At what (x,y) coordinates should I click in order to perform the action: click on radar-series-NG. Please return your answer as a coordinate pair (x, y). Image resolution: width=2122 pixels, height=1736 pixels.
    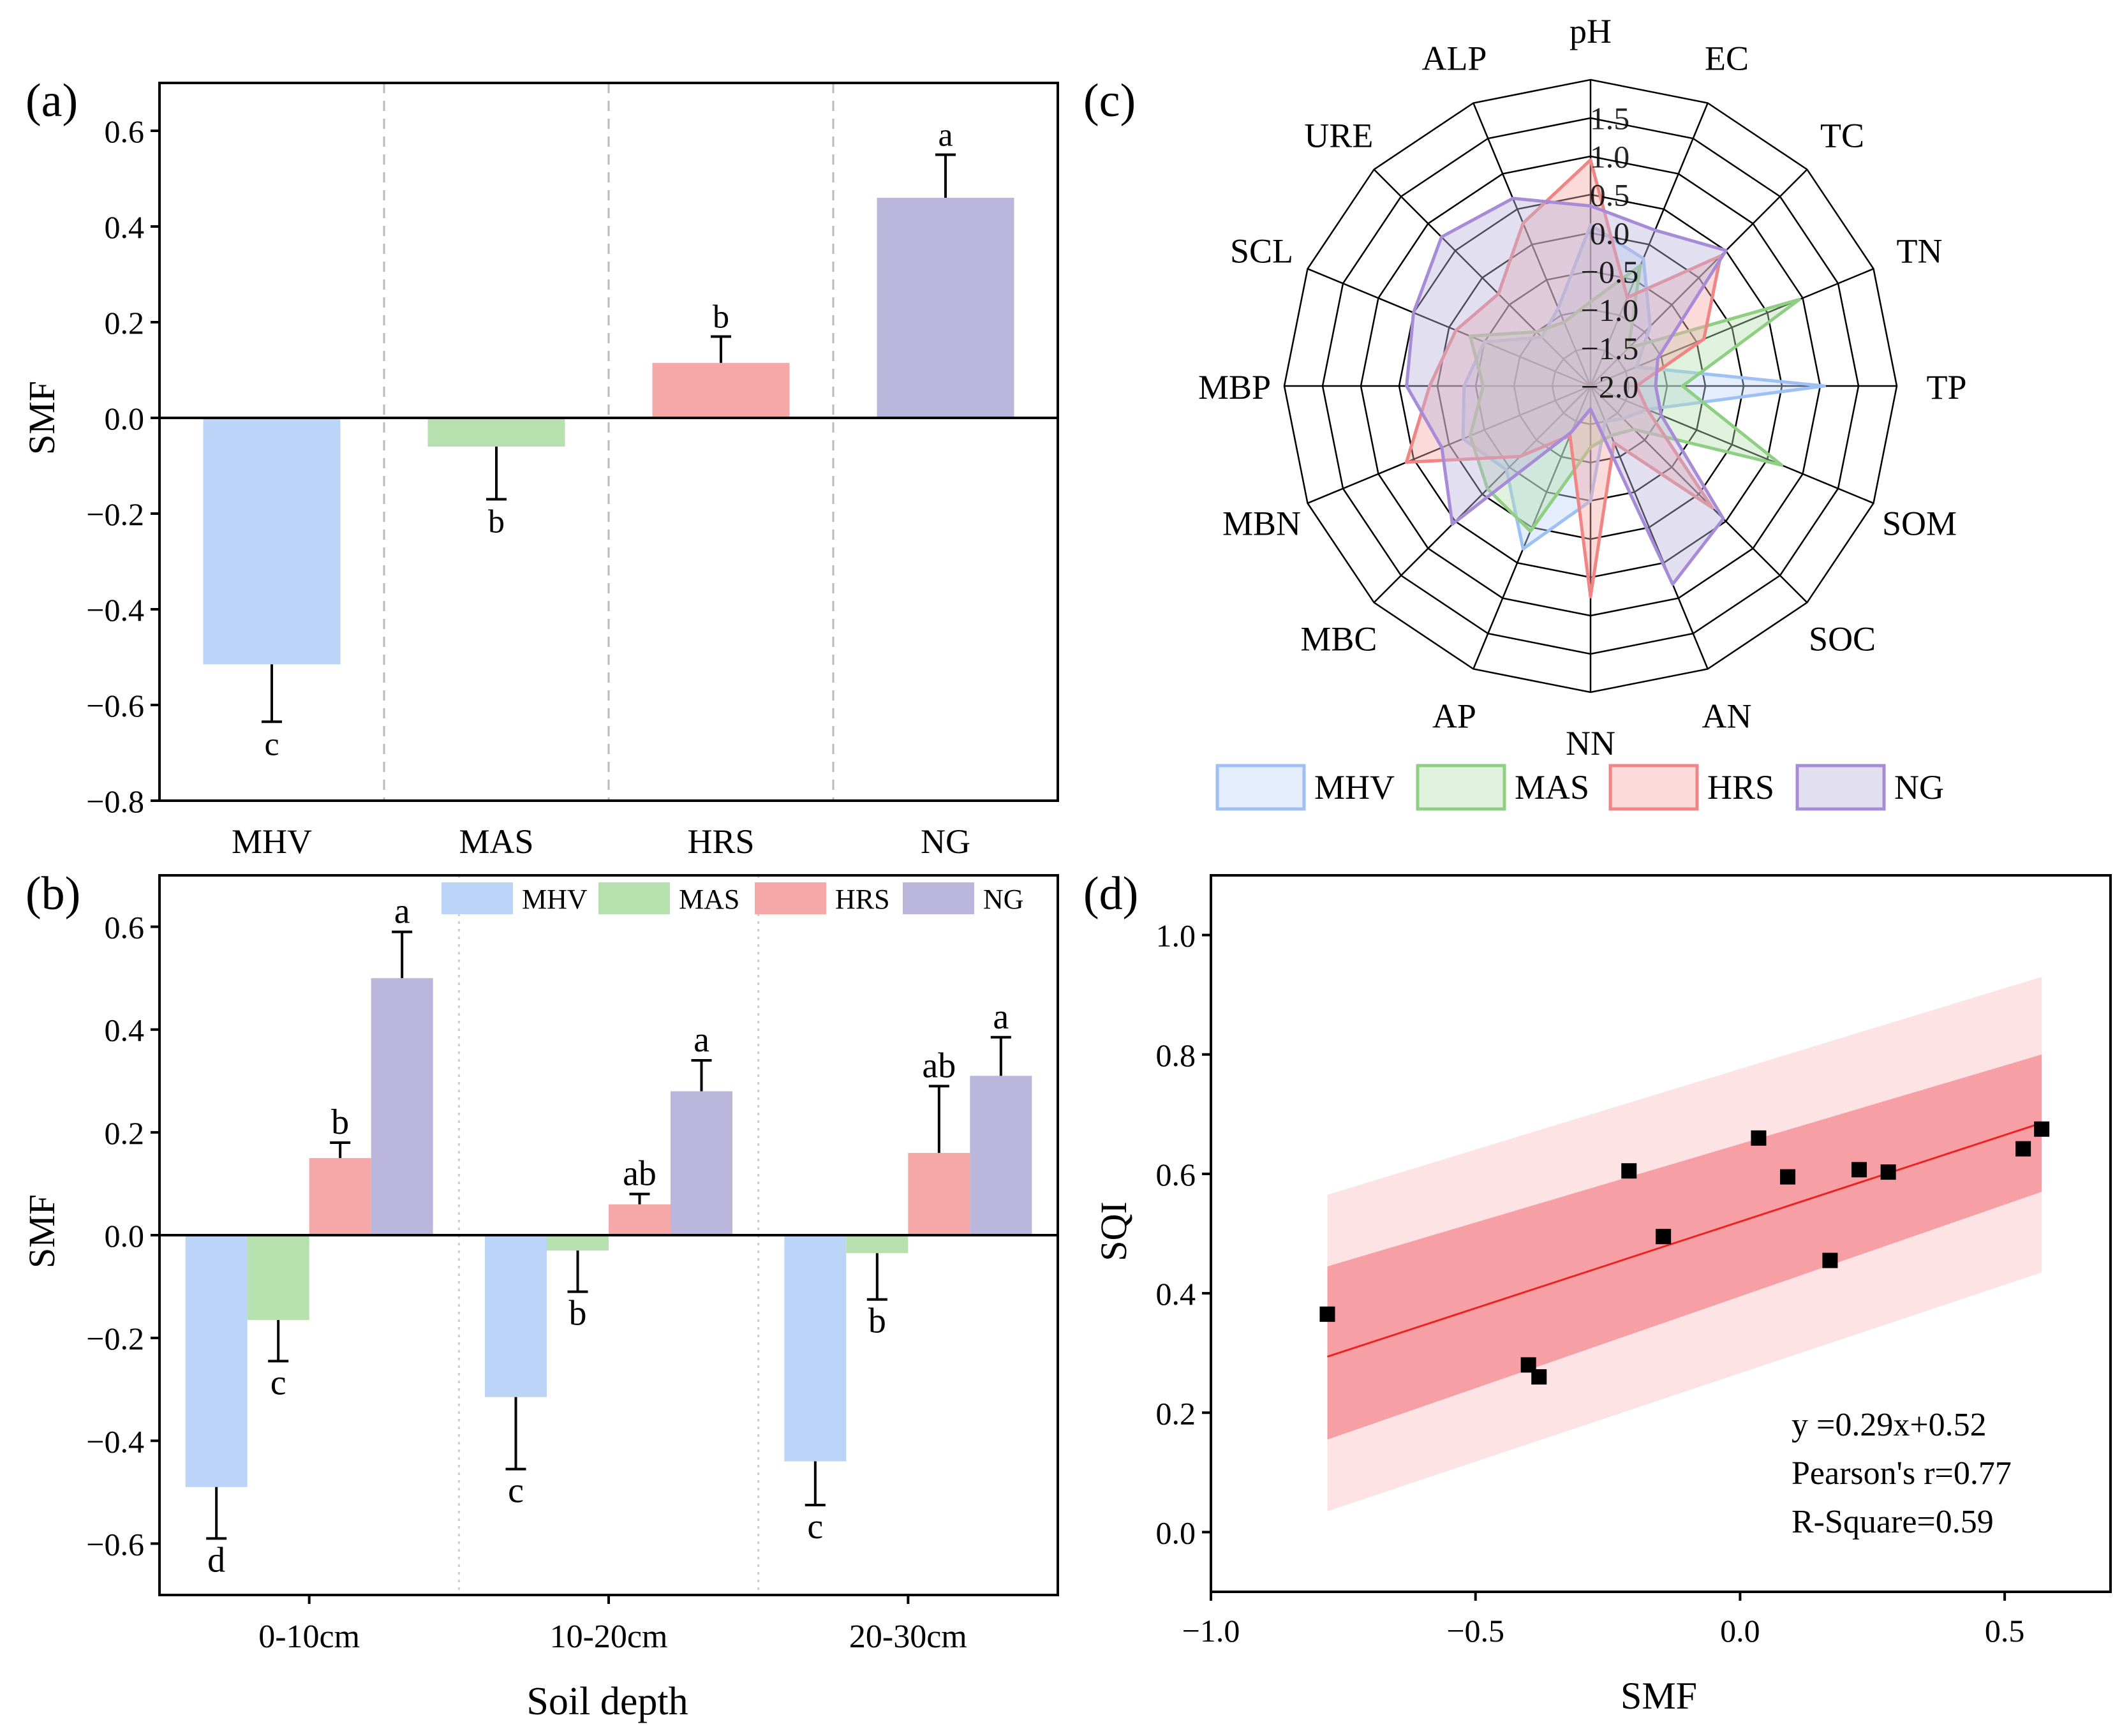
    Looking at the image, I should click on (1566, 392).